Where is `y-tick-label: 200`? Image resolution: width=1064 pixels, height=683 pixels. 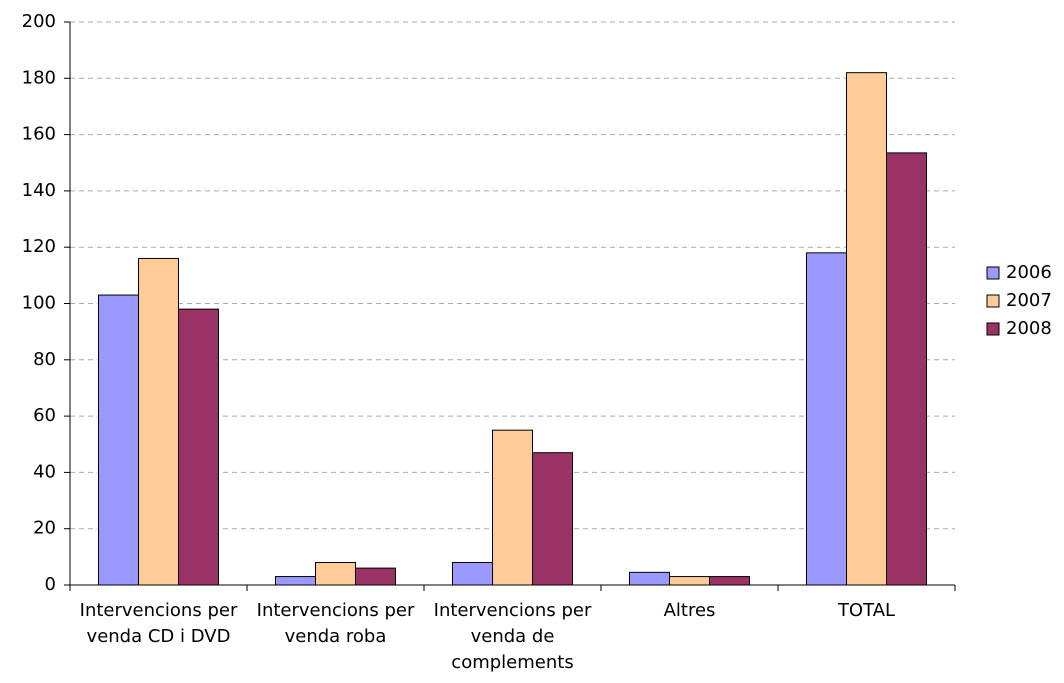
y-tick-label: 200 is located at coordinates (39, 21).